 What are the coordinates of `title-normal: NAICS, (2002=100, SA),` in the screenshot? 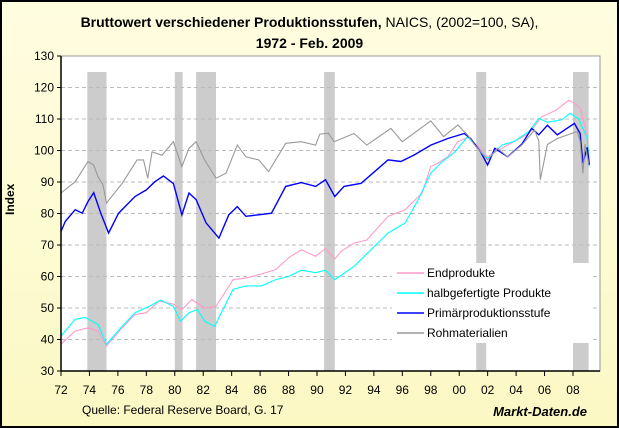 It's located at (460, 22).